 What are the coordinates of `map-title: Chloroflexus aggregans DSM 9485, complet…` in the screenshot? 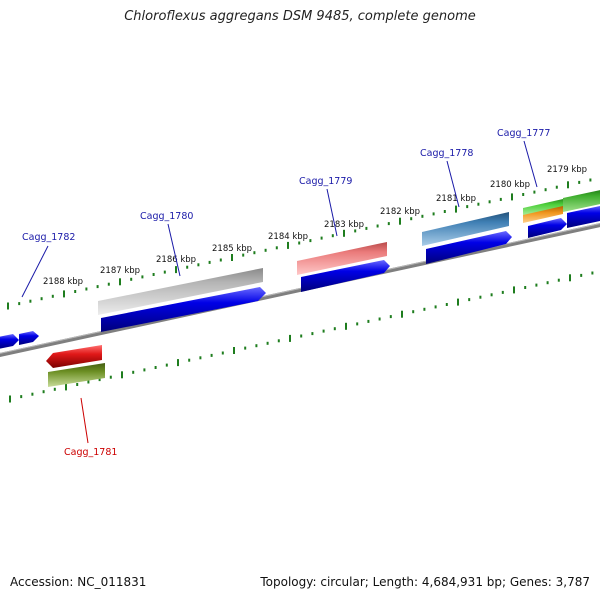 It's located at (300, 16).